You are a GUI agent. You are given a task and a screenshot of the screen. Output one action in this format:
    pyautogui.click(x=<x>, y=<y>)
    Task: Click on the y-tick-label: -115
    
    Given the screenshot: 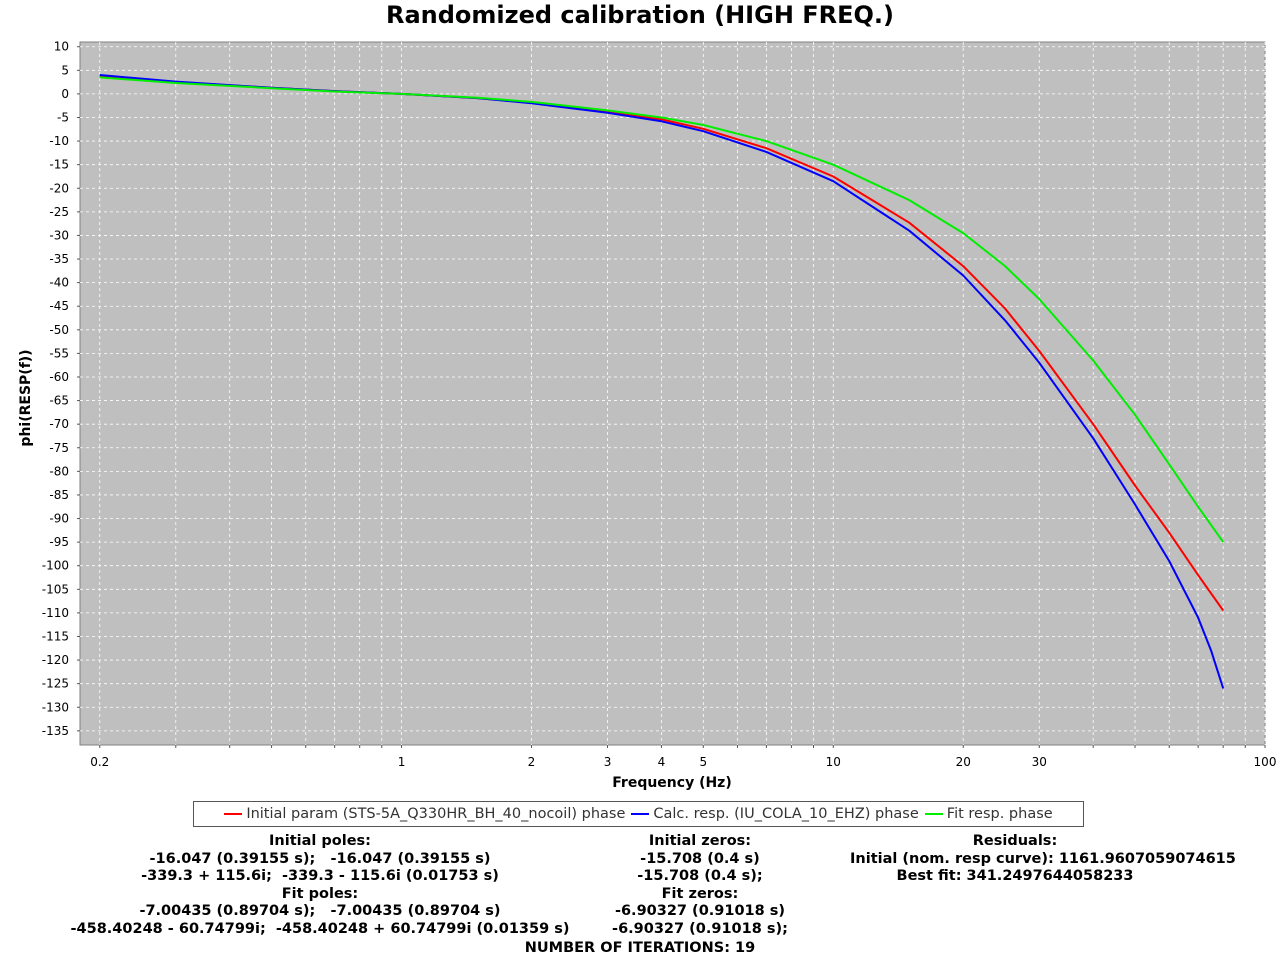 What is the action you would take?
    pyautogui.click(x=55, y=636)
    